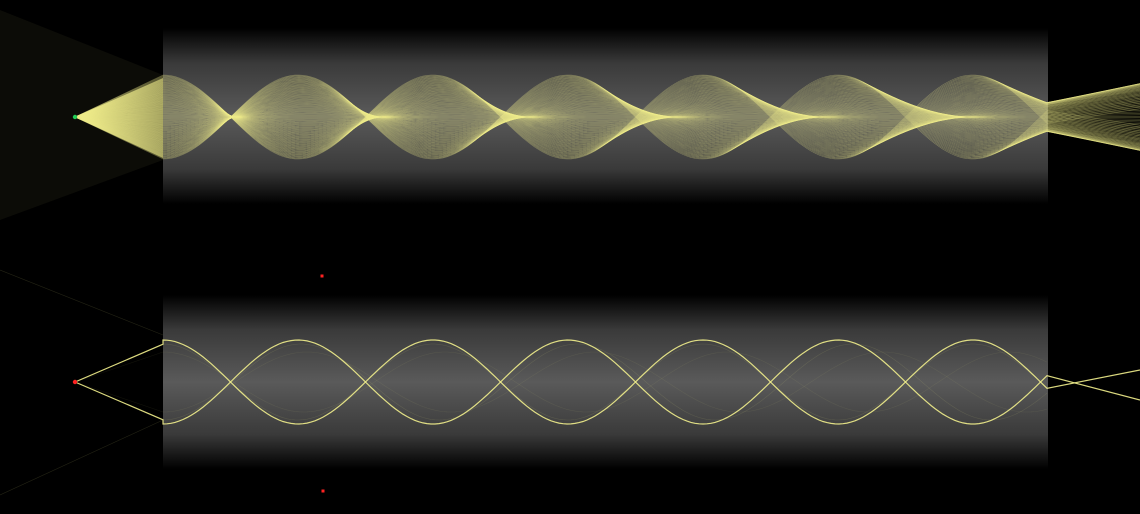  Describe the element at coordinates (82, 457) in the screenshot. I see `bottom-stray-ray` at that location.